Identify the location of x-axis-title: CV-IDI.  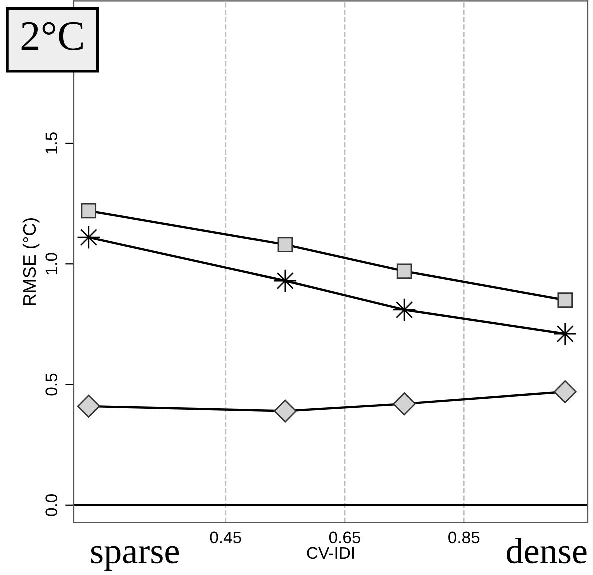
(330, 553).